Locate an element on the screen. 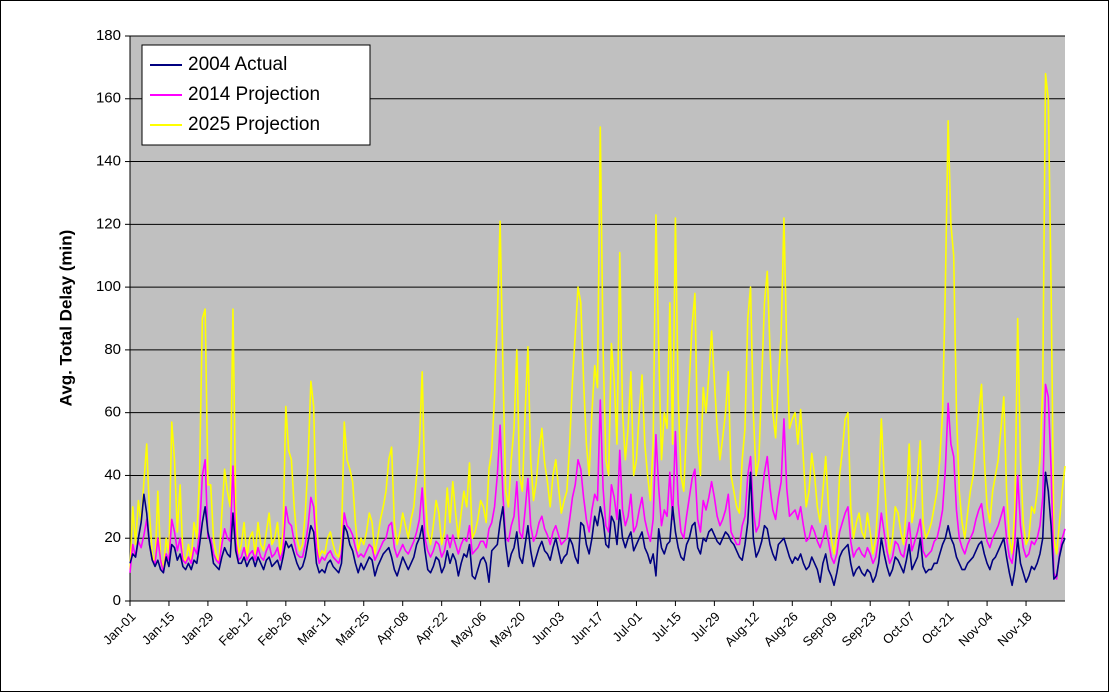 Image resolution: width=1109 pixels, height=692 pixels. y-tick-label: 140 is located at coordinates (108, 161).